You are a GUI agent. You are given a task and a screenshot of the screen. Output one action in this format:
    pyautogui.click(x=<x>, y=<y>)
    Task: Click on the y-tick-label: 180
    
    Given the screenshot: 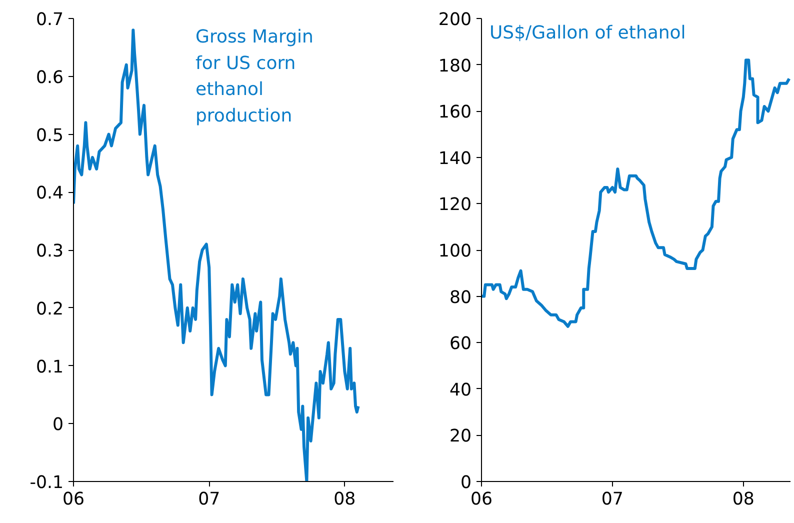 What is the action you would take?
    pyautogui.click(x=455, y=66)
    